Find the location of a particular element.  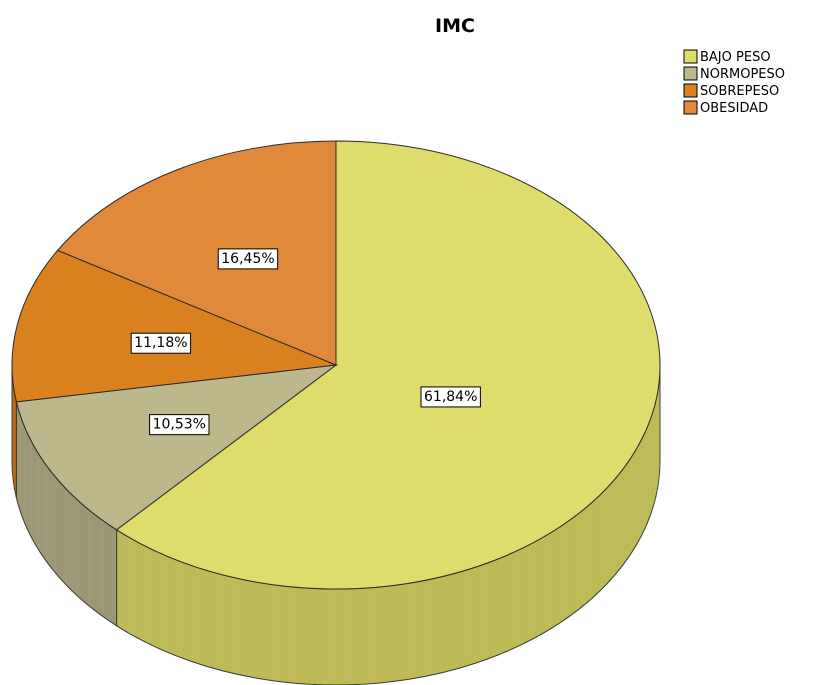

legend-item-sobrepeso: SOBREPESO is located at coordinates (731, 91).